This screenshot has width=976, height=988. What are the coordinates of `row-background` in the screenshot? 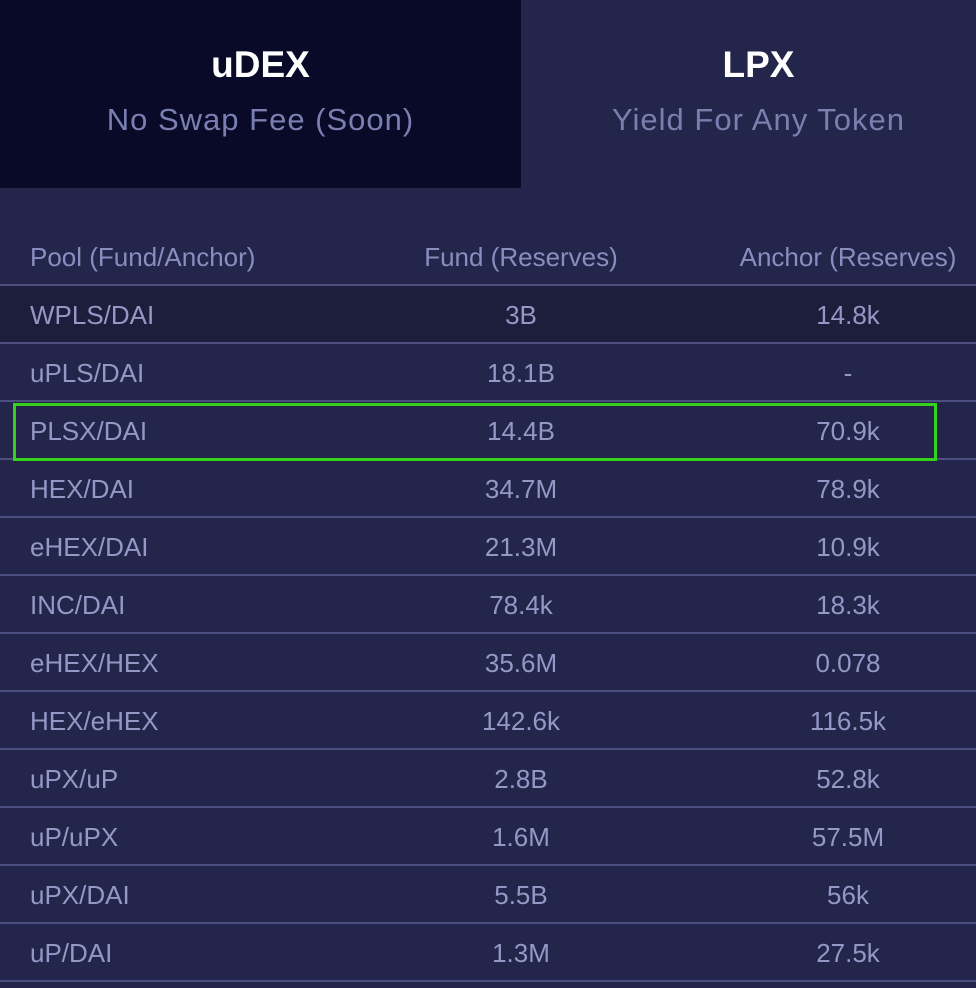 It's located at (488, 314).